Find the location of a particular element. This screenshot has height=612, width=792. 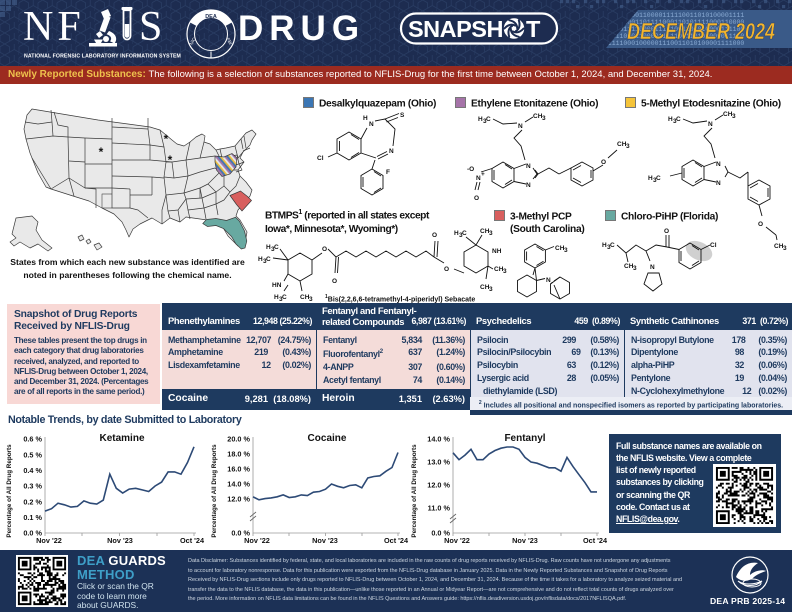

svg-text: T is located at coordinates (533, 29).